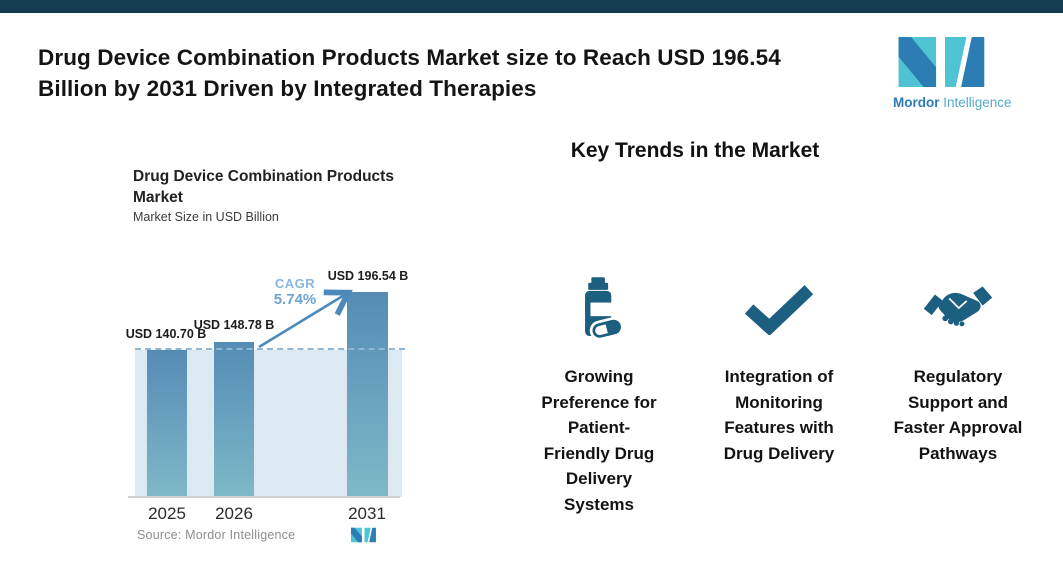 The image size is (1063, 588). What do you see at coordinates (958, 306) in the screenshot?
I see `handshake-icon` at bounding box center [958, 306].